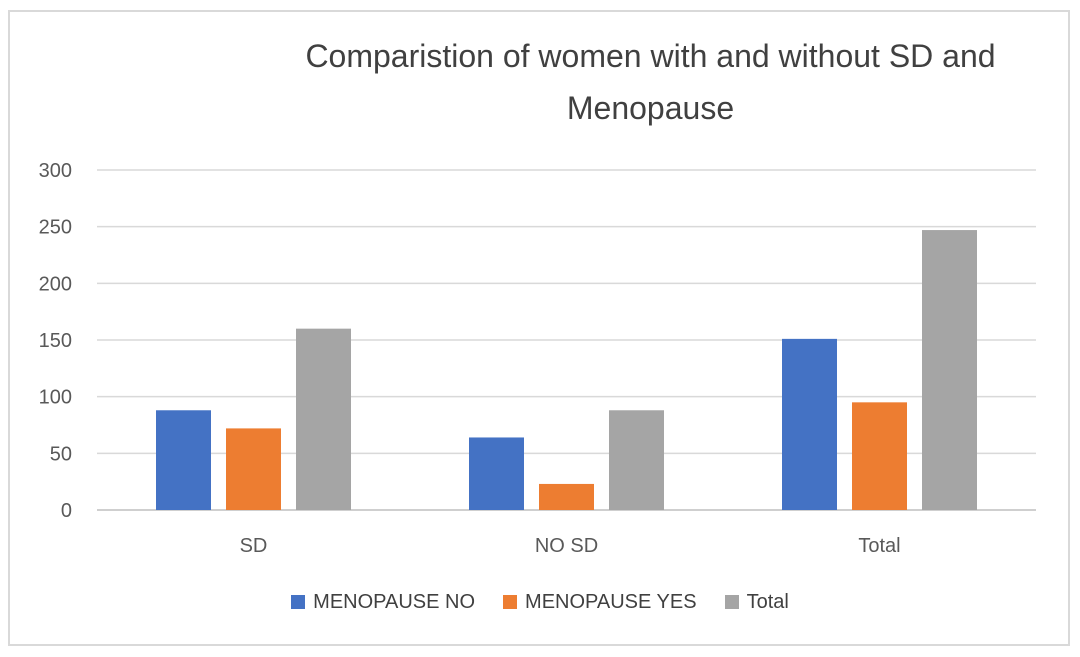 Image resolution: width=1080 pixels, height=657 pixels. What do you see at coordinates (323, 419) in the screenshot?
I see `bar-total-sd` at bounding box center [323, 419].